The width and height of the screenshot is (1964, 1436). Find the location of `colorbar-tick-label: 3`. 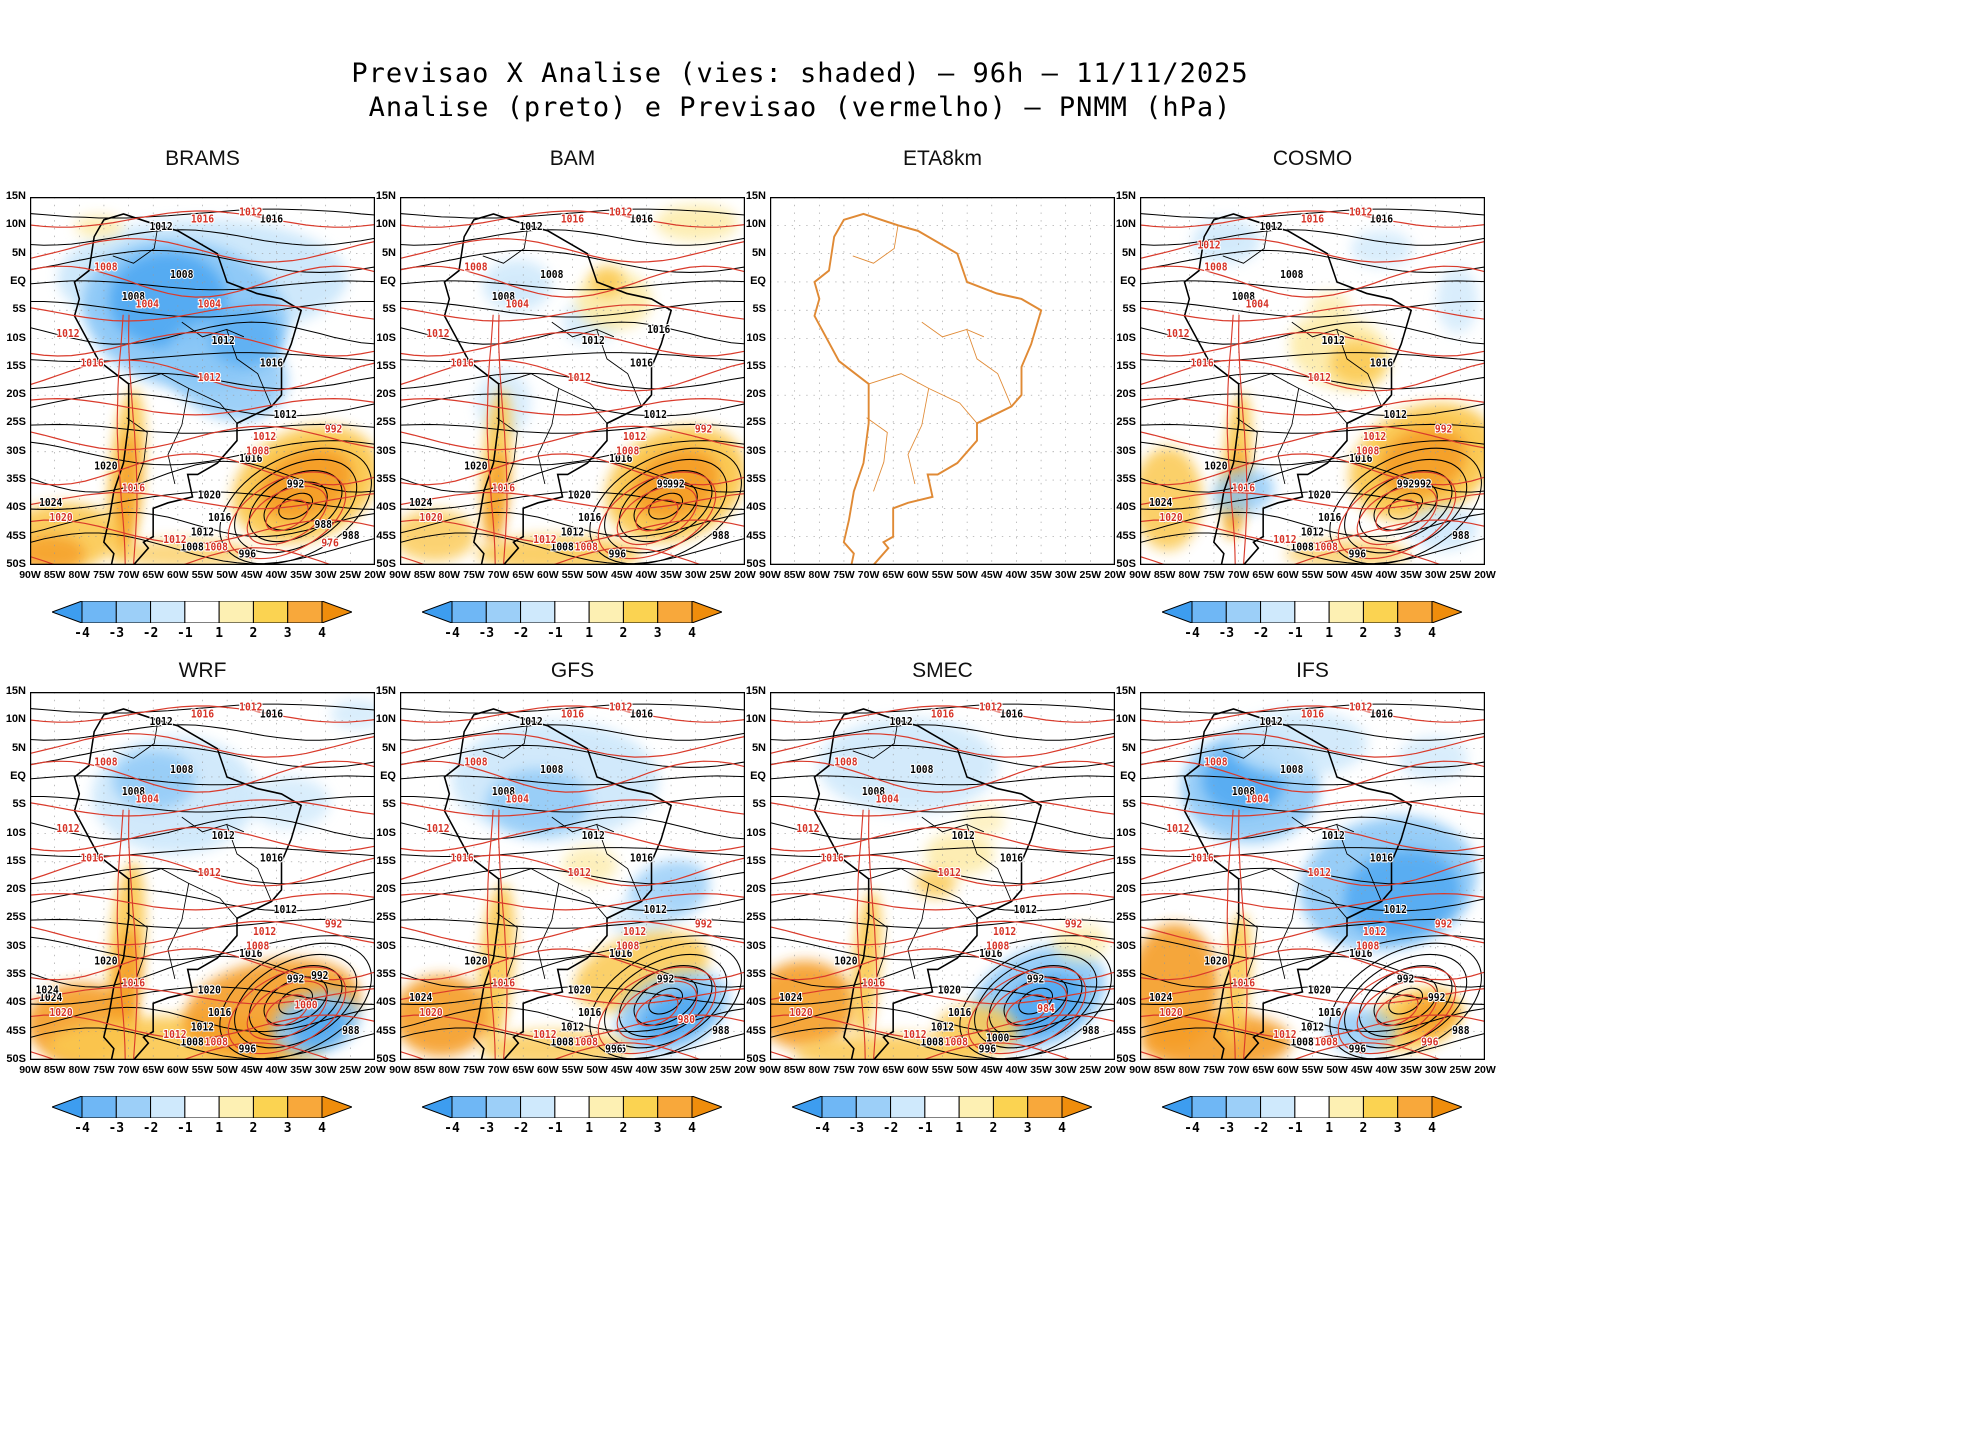

colorbar-tick-label: 3 is located at coordinates (287, 633).